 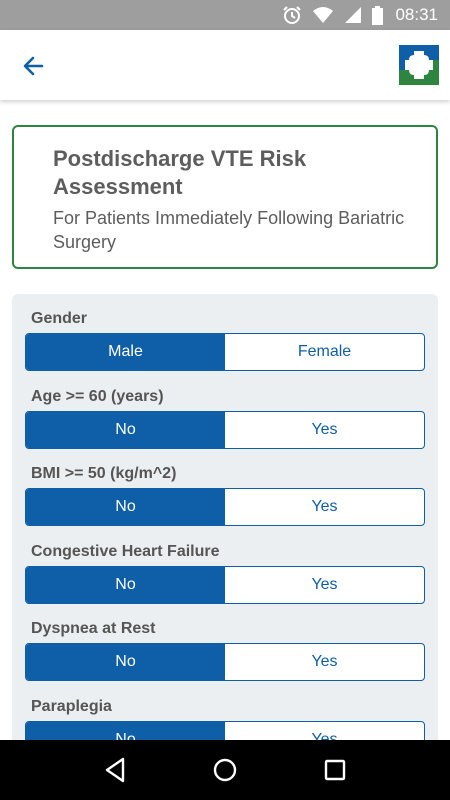 I want to click on question-label: Dyspnea at Rest, so click(x=93, y=628).